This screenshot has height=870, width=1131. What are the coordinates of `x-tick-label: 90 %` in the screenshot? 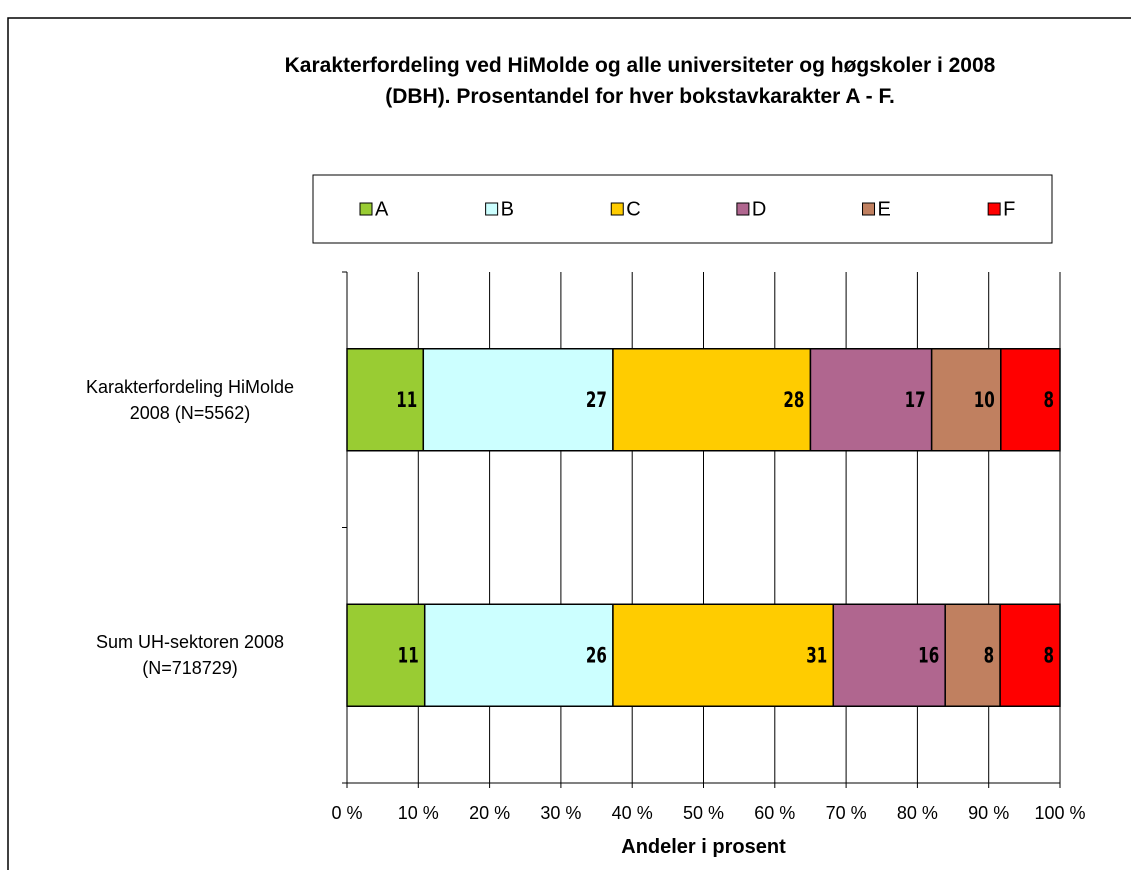 It's located at (988, 813).